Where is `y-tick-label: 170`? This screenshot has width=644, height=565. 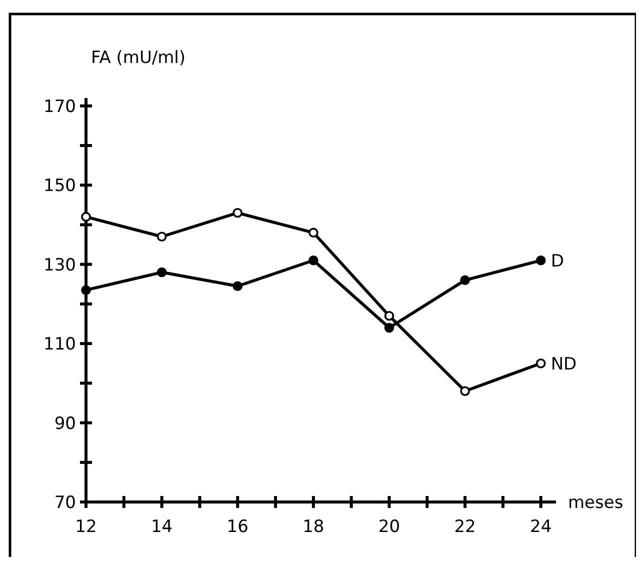 y-tick-label: 170 is located at coordinates (60, 106).